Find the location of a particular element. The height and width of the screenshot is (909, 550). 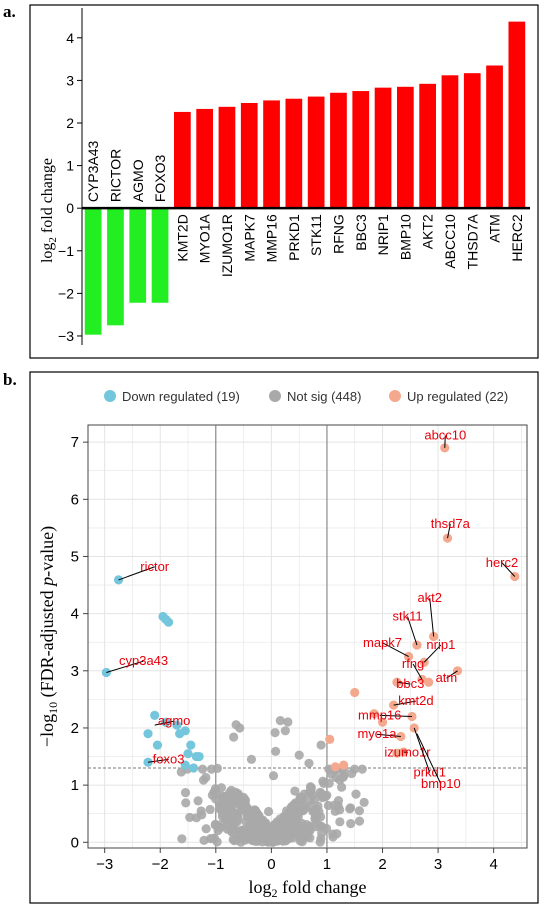

gene-label: mmp16 is located at coordinates (379, 714).